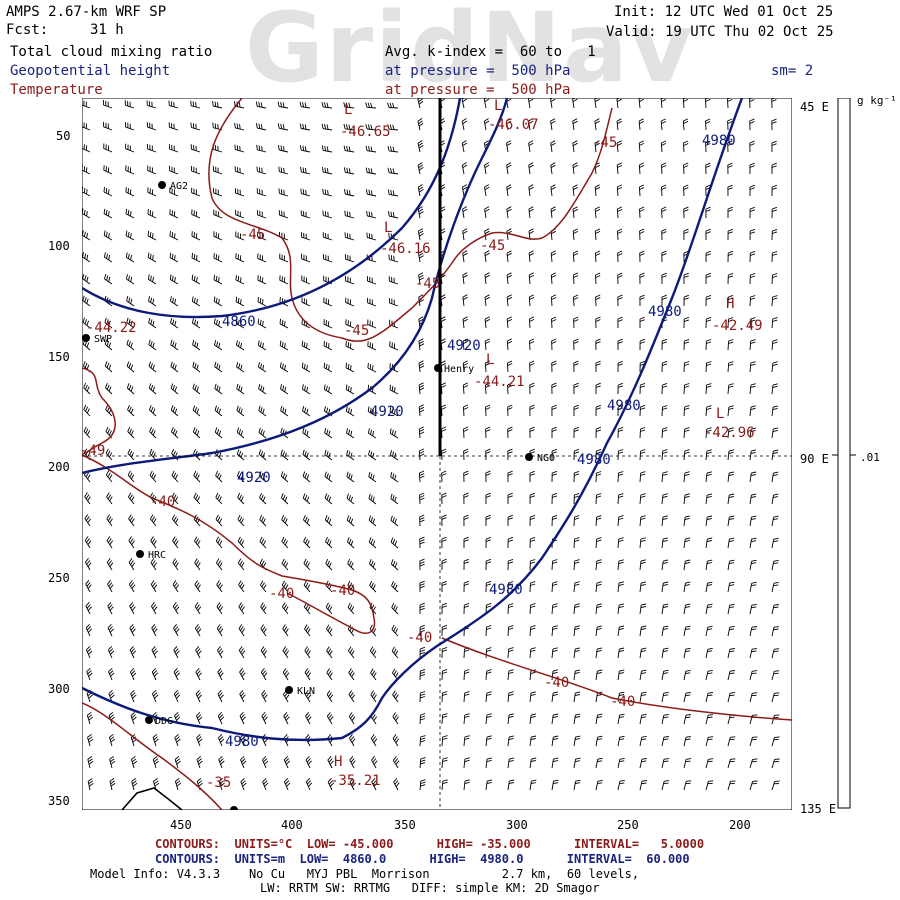 Image resolution: width=900 pixels, height=900 pixels. What do you see at coordinates (306, 691) in the screenshot?
I see `station-label: KLN` at bounding box center [306, 691].